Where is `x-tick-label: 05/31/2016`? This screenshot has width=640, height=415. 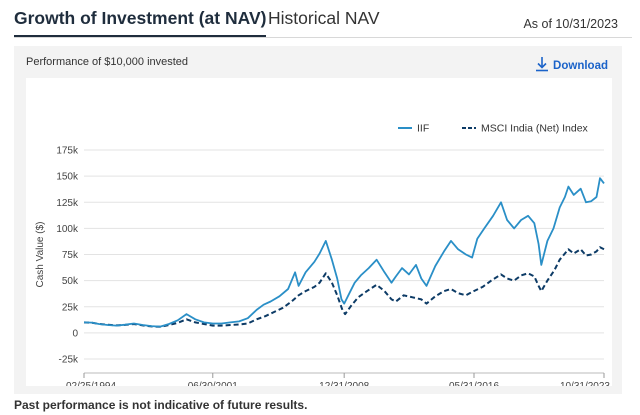
x-tick-label: 05/31/2016 is located at coordinates (474, 383).